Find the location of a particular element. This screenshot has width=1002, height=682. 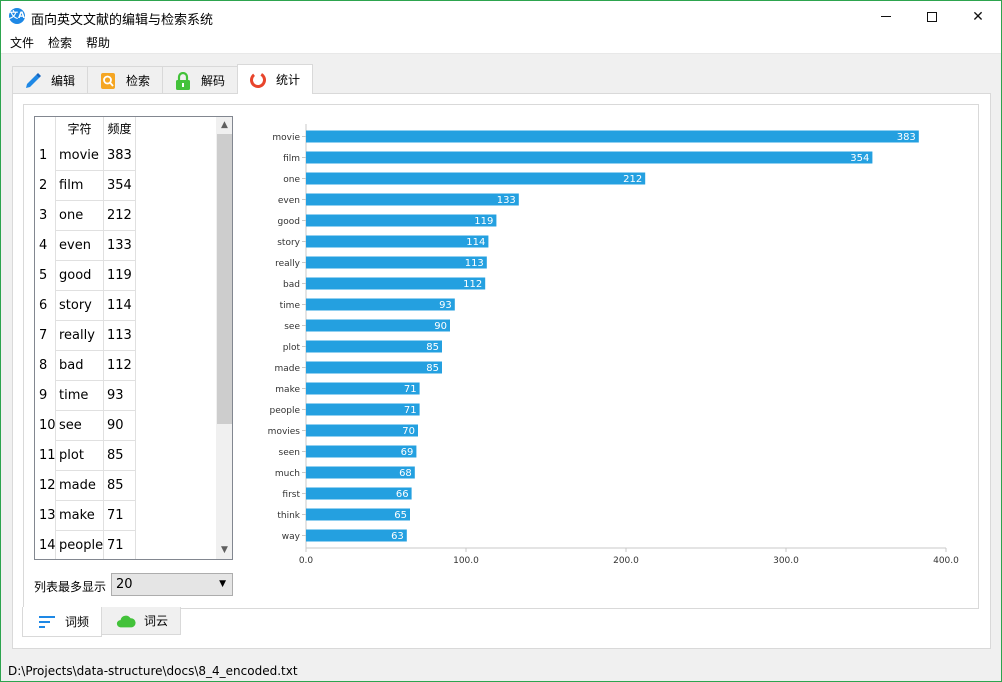

tab-decode-label: 解码 is located at coordinates (213, 81).